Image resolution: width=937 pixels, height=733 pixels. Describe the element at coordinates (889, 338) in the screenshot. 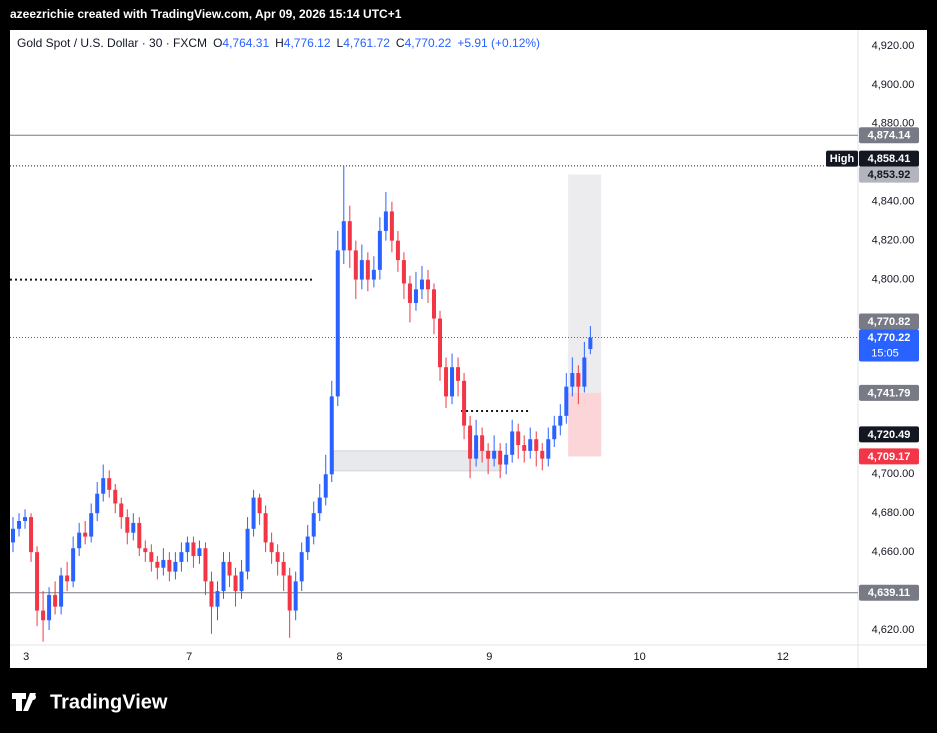

I see `price-badge-label: 4,770.22` at that location.